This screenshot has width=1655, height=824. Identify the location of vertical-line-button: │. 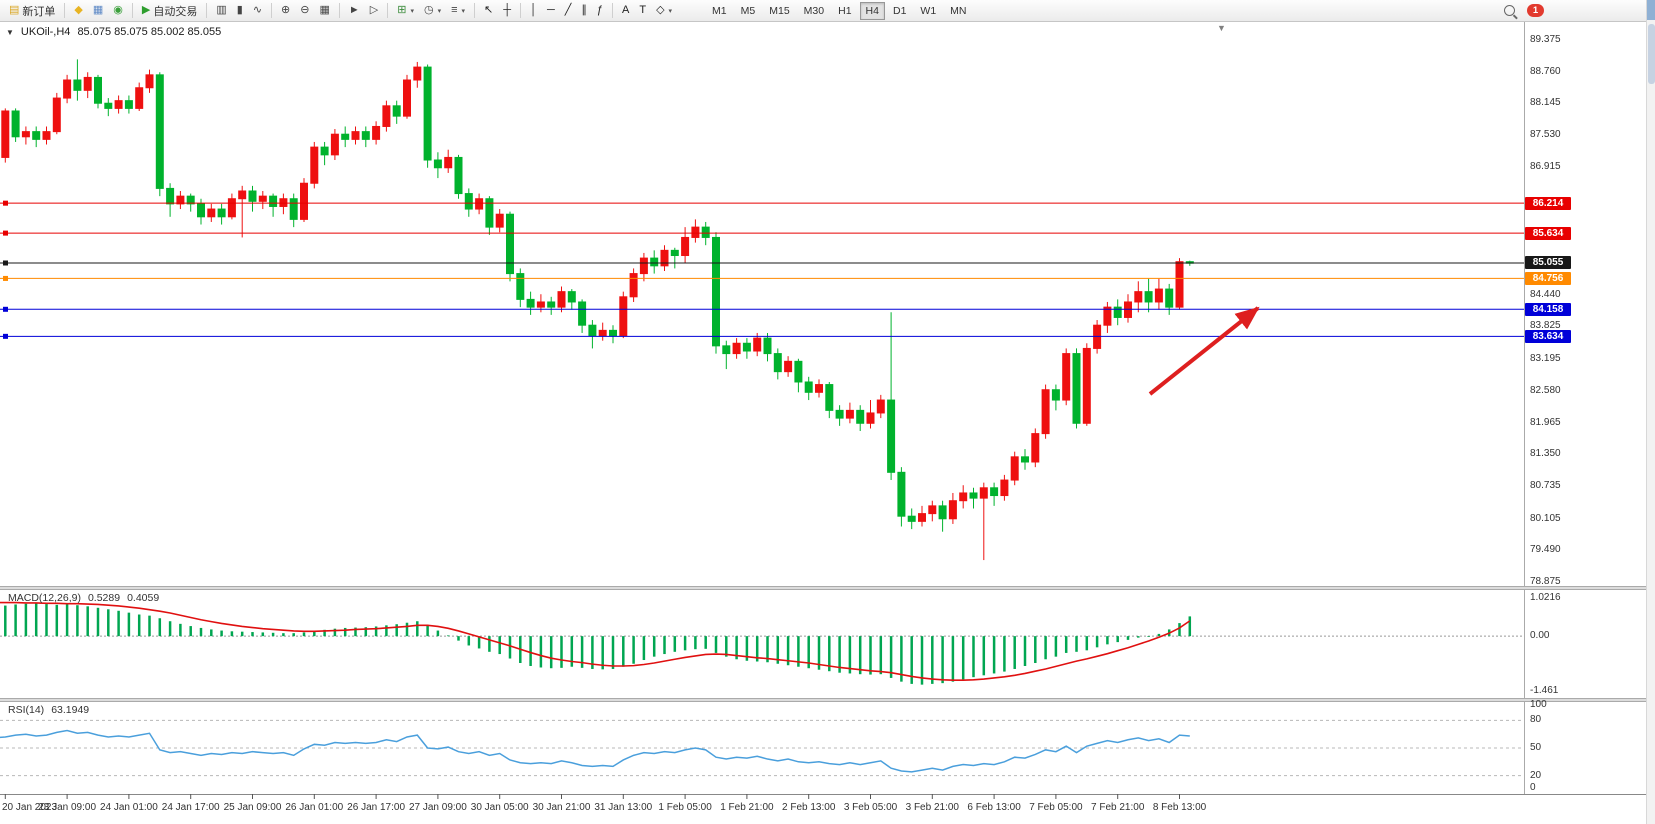
(533, 11).